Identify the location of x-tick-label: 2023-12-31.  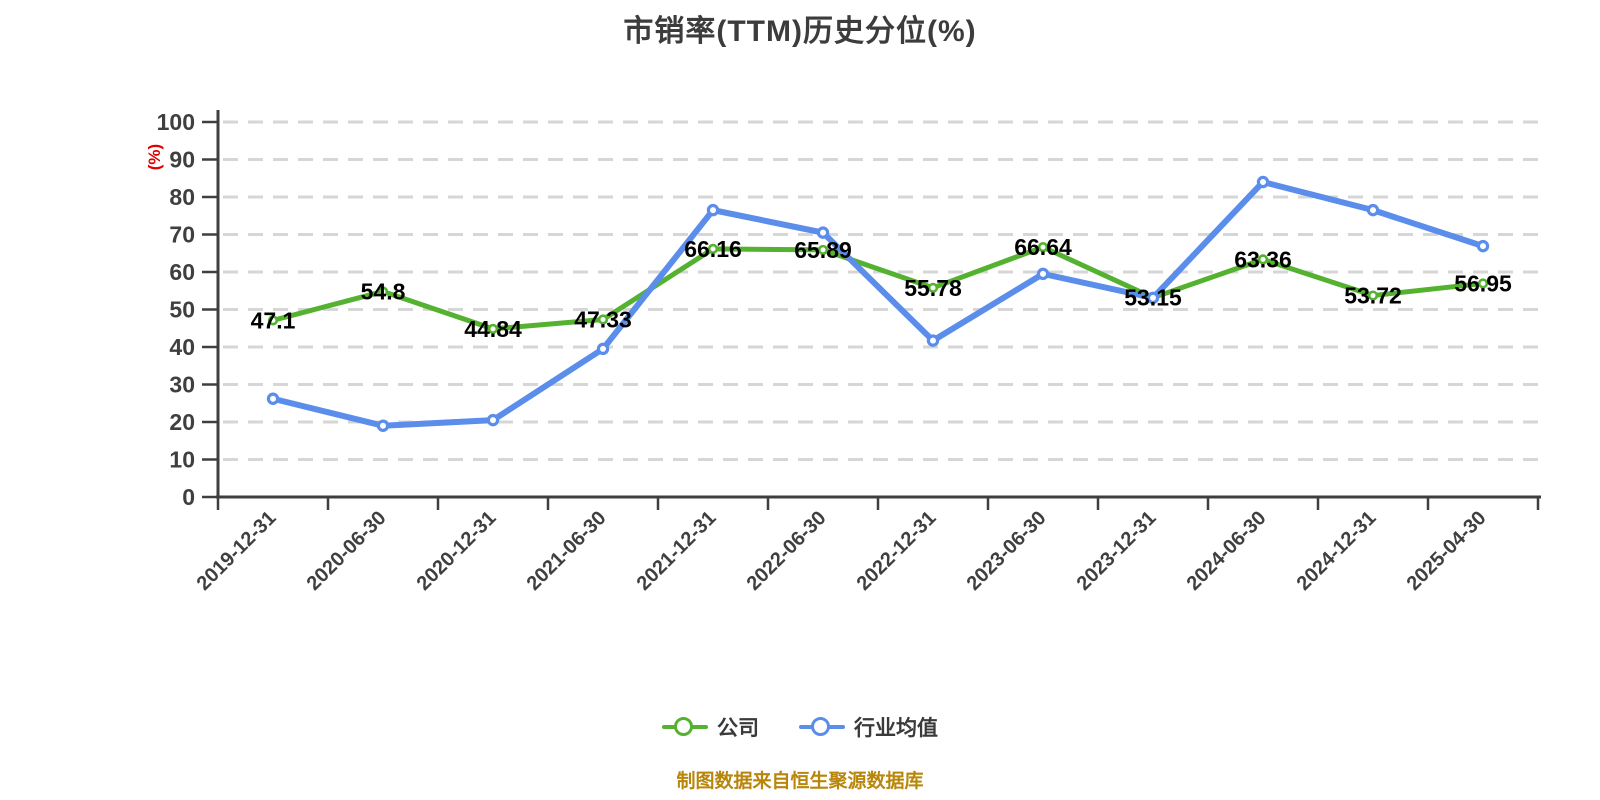
(1117, 551).